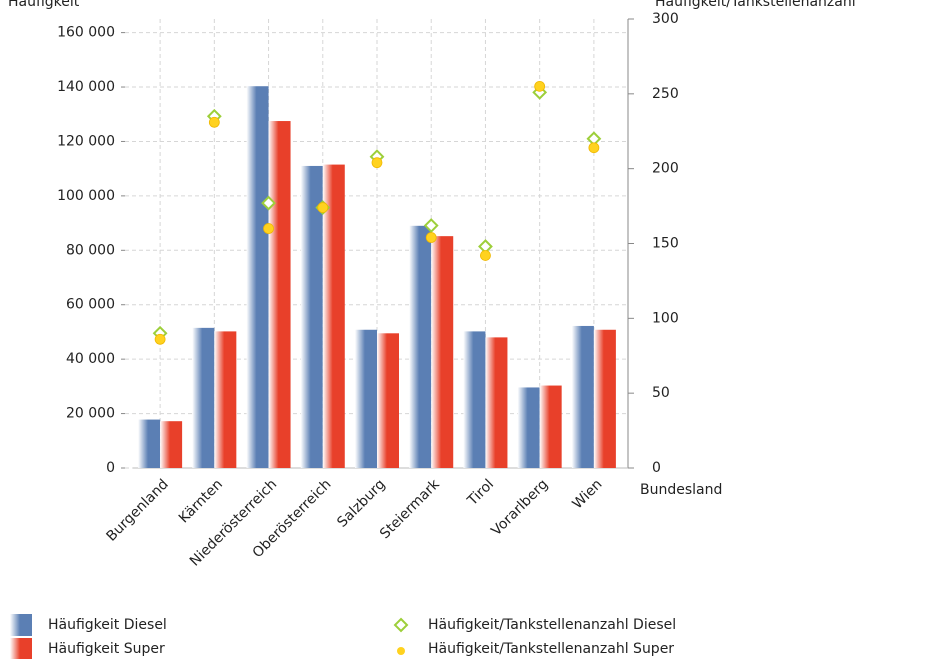 Image resolution: width=938 pixels, height=659 pixels. What do you see at coordinates (755, 5) in the screenshot?
I see `y2-axis-title: Häufigkeit/Tankstellenanzahl` at bounding box center [755, 5].